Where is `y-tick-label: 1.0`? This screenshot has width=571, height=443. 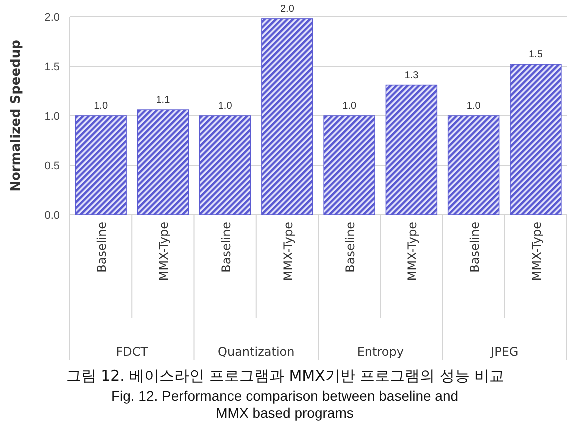 y-tick-label: 1.0 is located at coordinates (52, 117).